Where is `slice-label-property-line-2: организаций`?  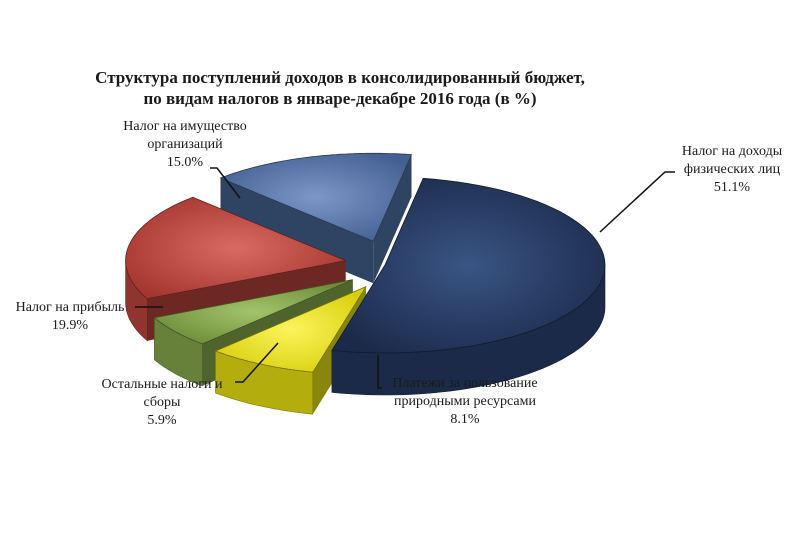 slice-label-property-line-2: организаций is located at coordinates (185, 144).